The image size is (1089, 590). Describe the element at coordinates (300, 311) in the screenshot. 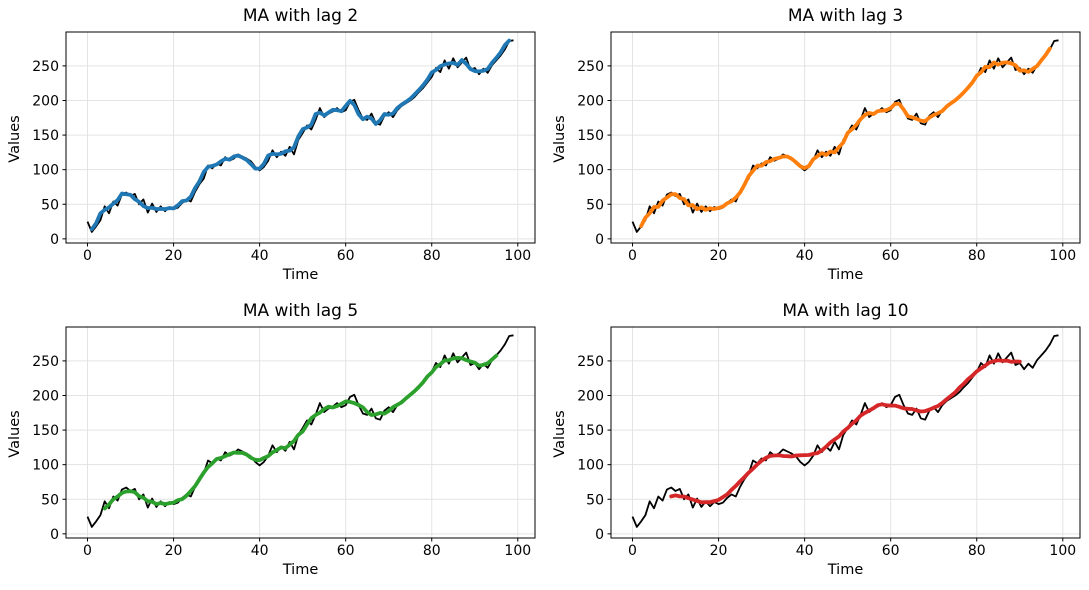

I see `chart-title: MA with lag 5` at that location.